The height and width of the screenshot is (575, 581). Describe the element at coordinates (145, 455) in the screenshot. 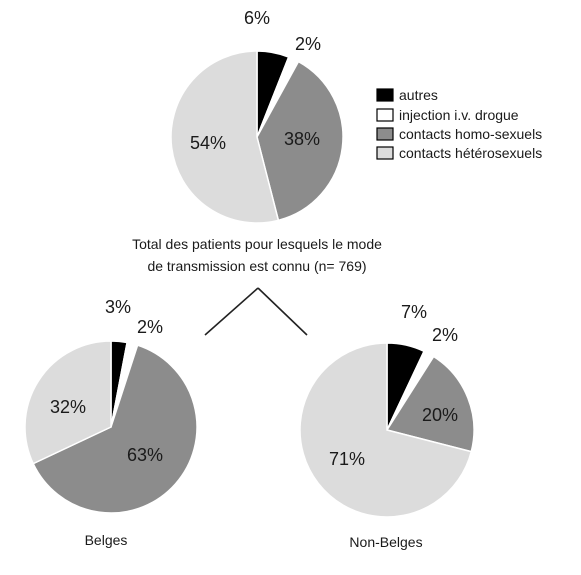

I see `pie-slice-label-contacts-homo-sexuels: 63%` at that location.